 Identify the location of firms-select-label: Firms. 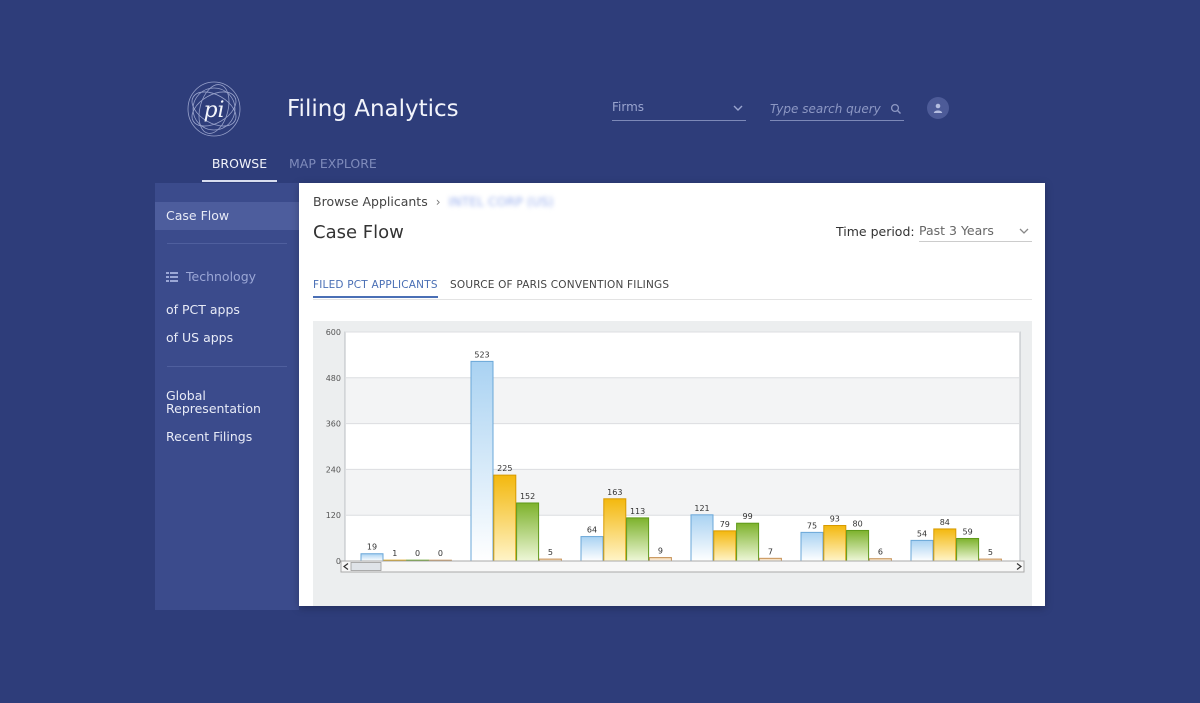
(628, 107).